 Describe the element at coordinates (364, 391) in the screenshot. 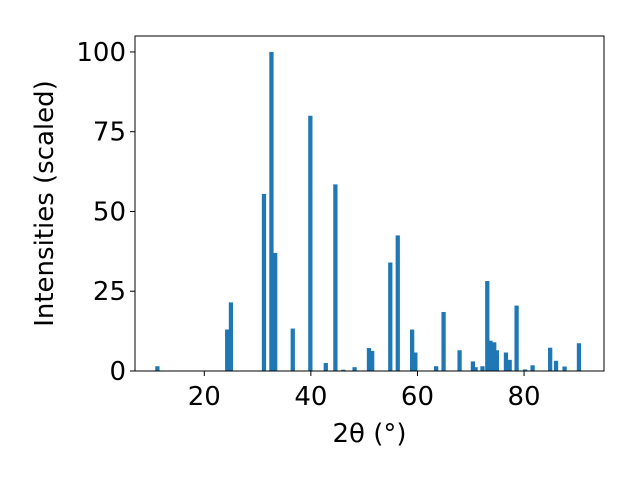

I see `x-axis: 20 40 60 80` at that location.